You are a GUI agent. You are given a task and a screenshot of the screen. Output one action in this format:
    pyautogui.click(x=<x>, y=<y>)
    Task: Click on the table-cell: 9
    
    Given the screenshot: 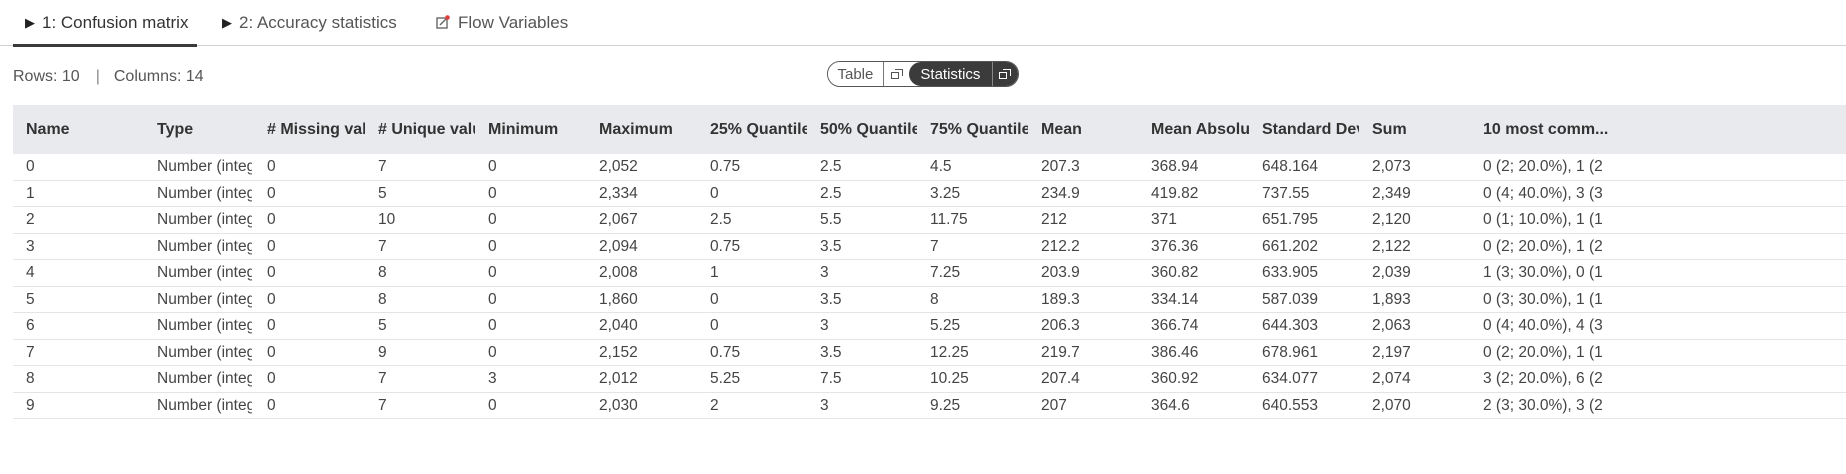 What is the action you would take?
    pyautogui.click(x=382, y=352)
    